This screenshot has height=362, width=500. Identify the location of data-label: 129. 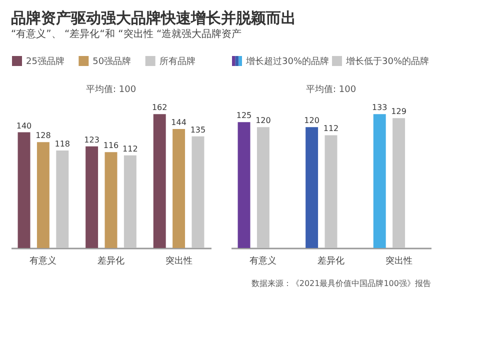
(398, 111).